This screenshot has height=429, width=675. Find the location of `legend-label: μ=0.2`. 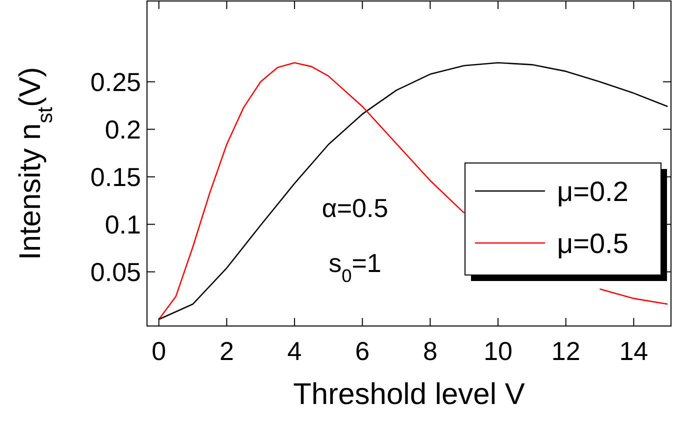

legend-label: μ=0.2 is located at coordinates (592, 191).